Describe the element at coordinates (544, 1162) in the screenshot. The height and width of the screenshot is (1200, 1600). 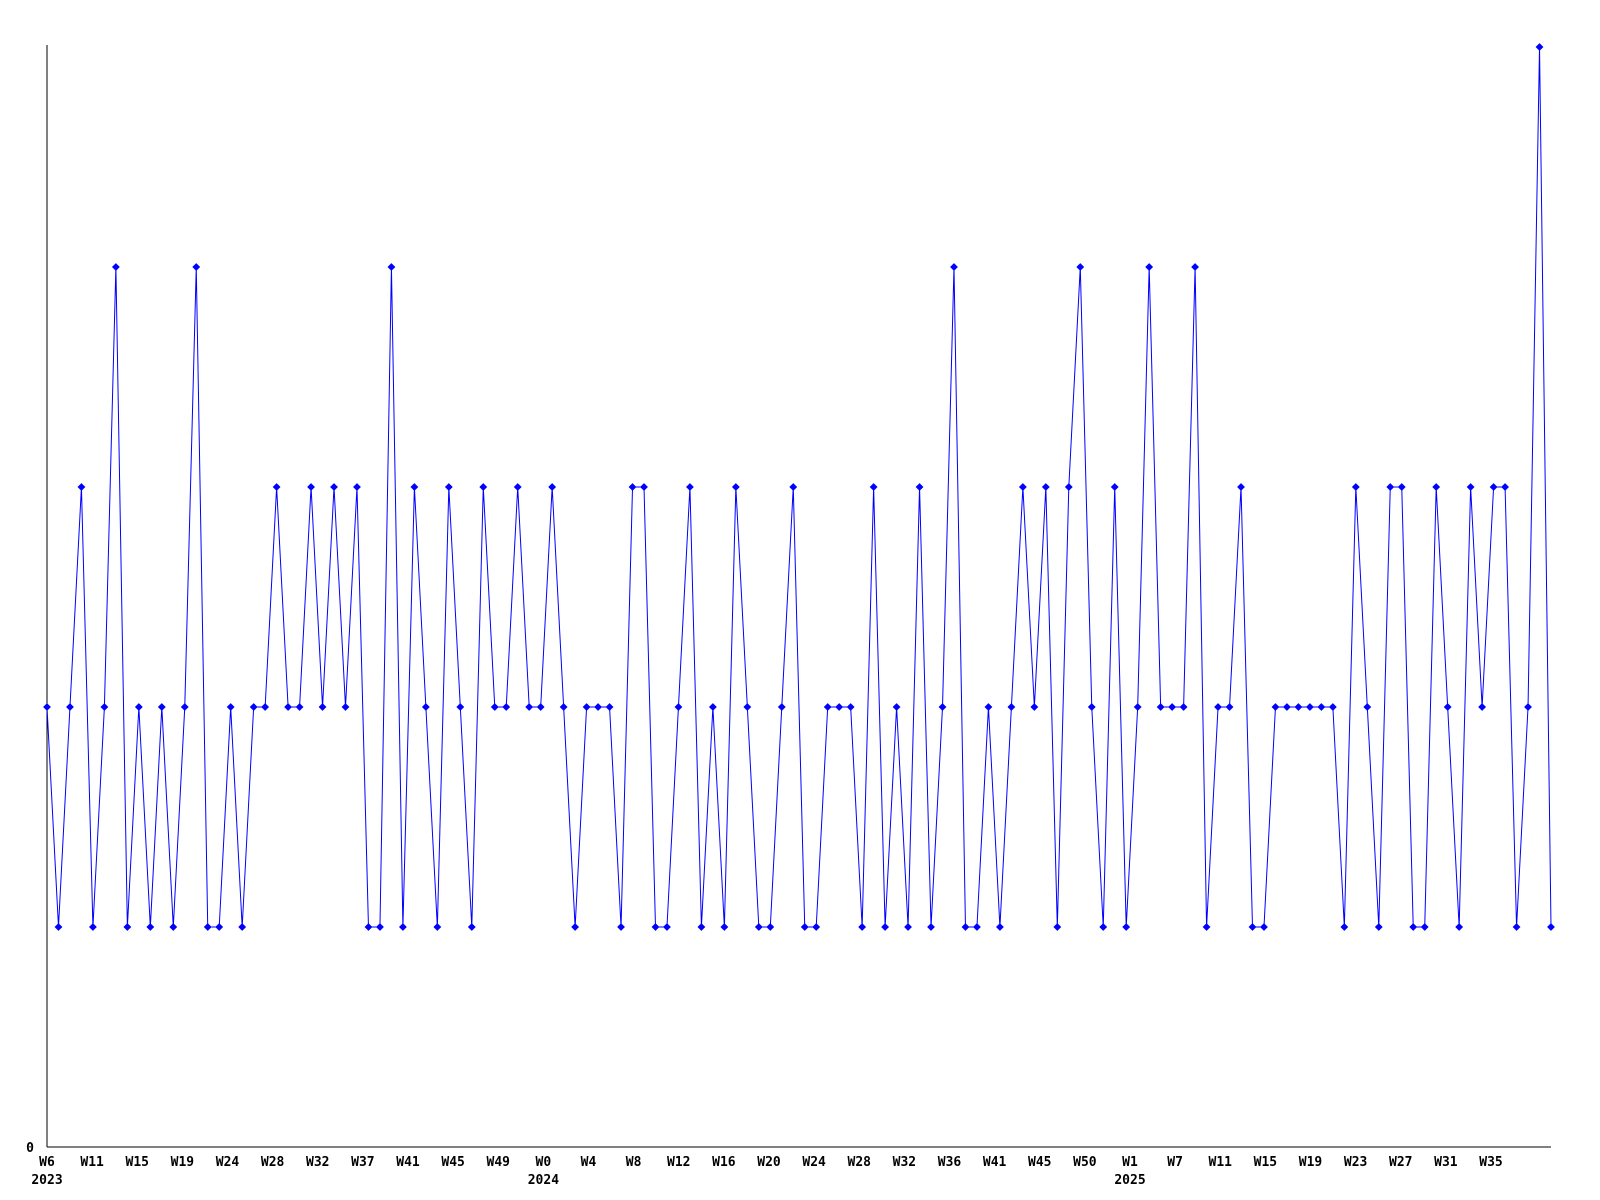
I see `x-tick-label: W0` at that location.